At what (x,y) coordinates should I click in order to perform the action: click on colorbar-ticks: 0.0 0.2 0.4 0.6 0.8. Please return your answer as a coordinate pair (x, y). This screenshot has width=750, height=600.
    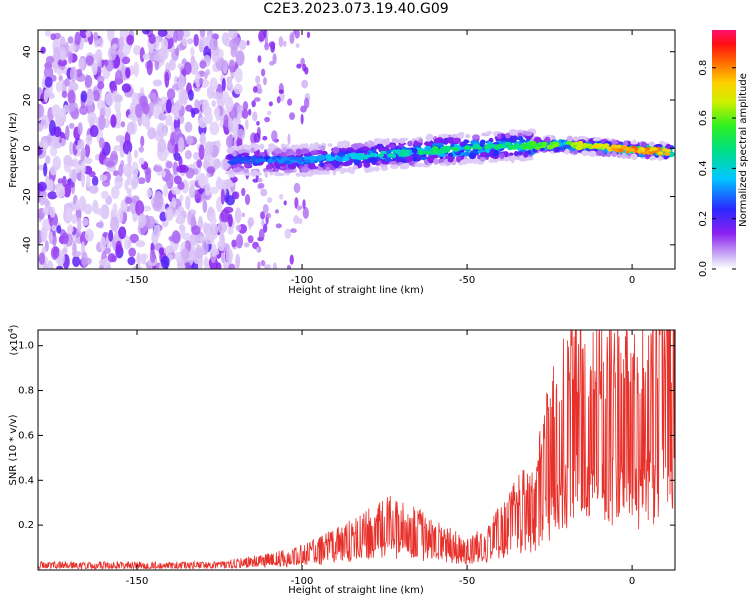
    Looking at the image, I should click on (717, 168).